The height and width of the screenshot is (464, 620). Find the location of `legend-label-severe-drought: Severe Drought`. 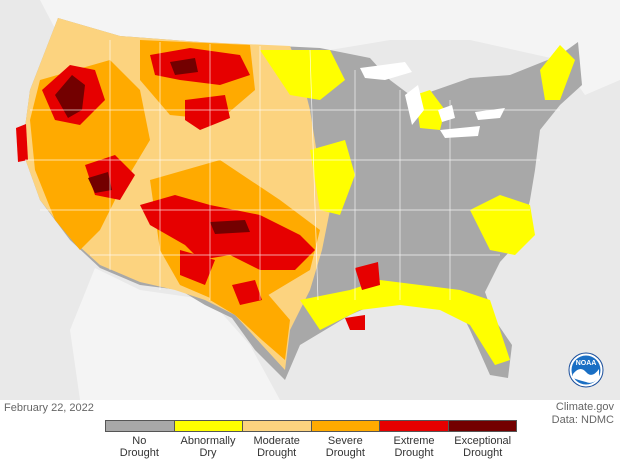

legend-label-severe-drought: Severe Drought is located at coordinates (345, 447).